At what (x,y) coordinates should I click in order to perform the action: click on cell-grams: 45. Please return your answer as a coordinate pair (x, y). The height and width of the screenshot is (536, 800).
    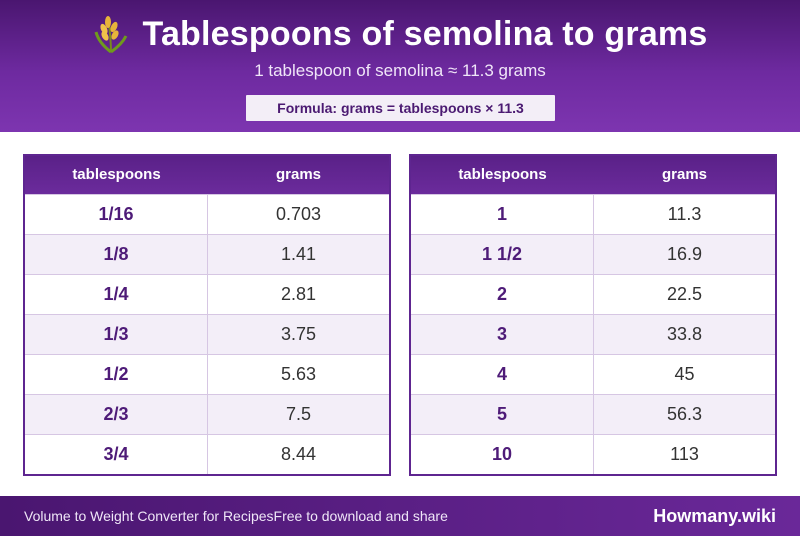
    Looking at the image, I should click on (684, 374).